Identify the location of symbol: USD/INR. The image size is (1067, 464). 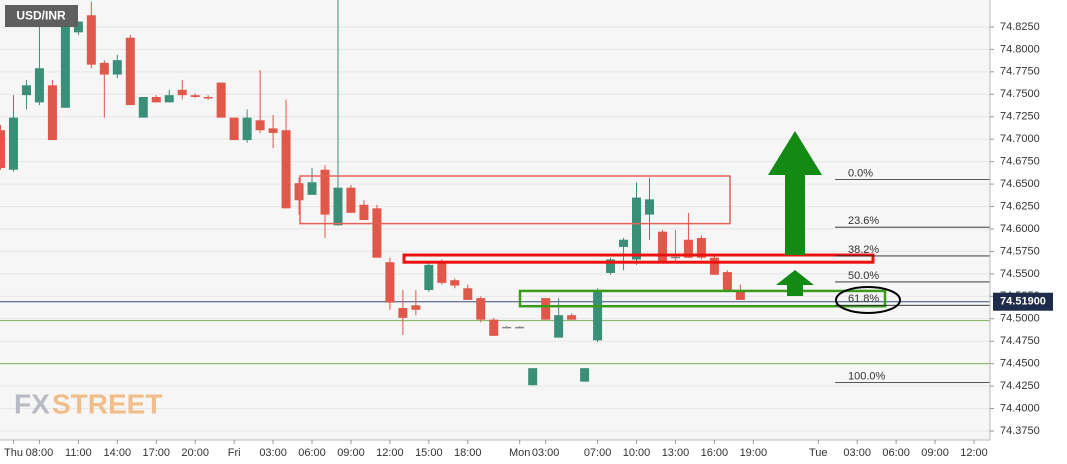
(41, 16).